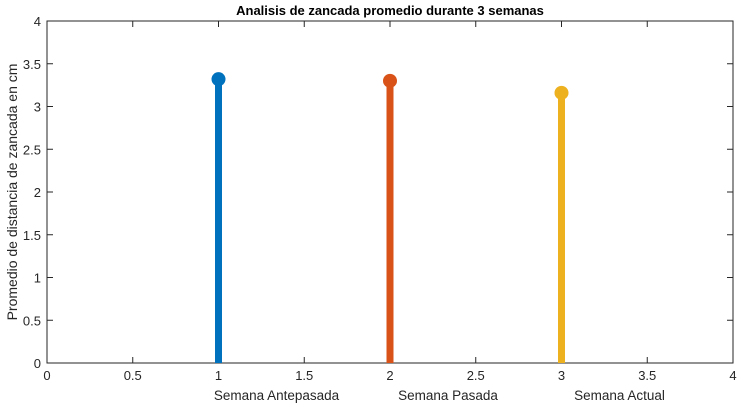 Image resolution: width=748 pixels, height=407 pixels. What do you see at coordinates (277, 395) in the screenshot?
I see `category-label: Semana Antepasada` at bounding box center [277, 395].